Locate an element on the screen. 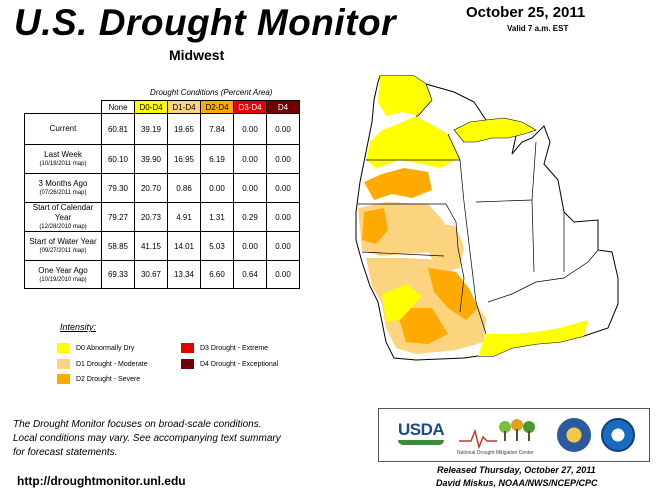 This screenshot has height=498, width=670. legend-title: Intensity: is located at coordinates (78, 327).